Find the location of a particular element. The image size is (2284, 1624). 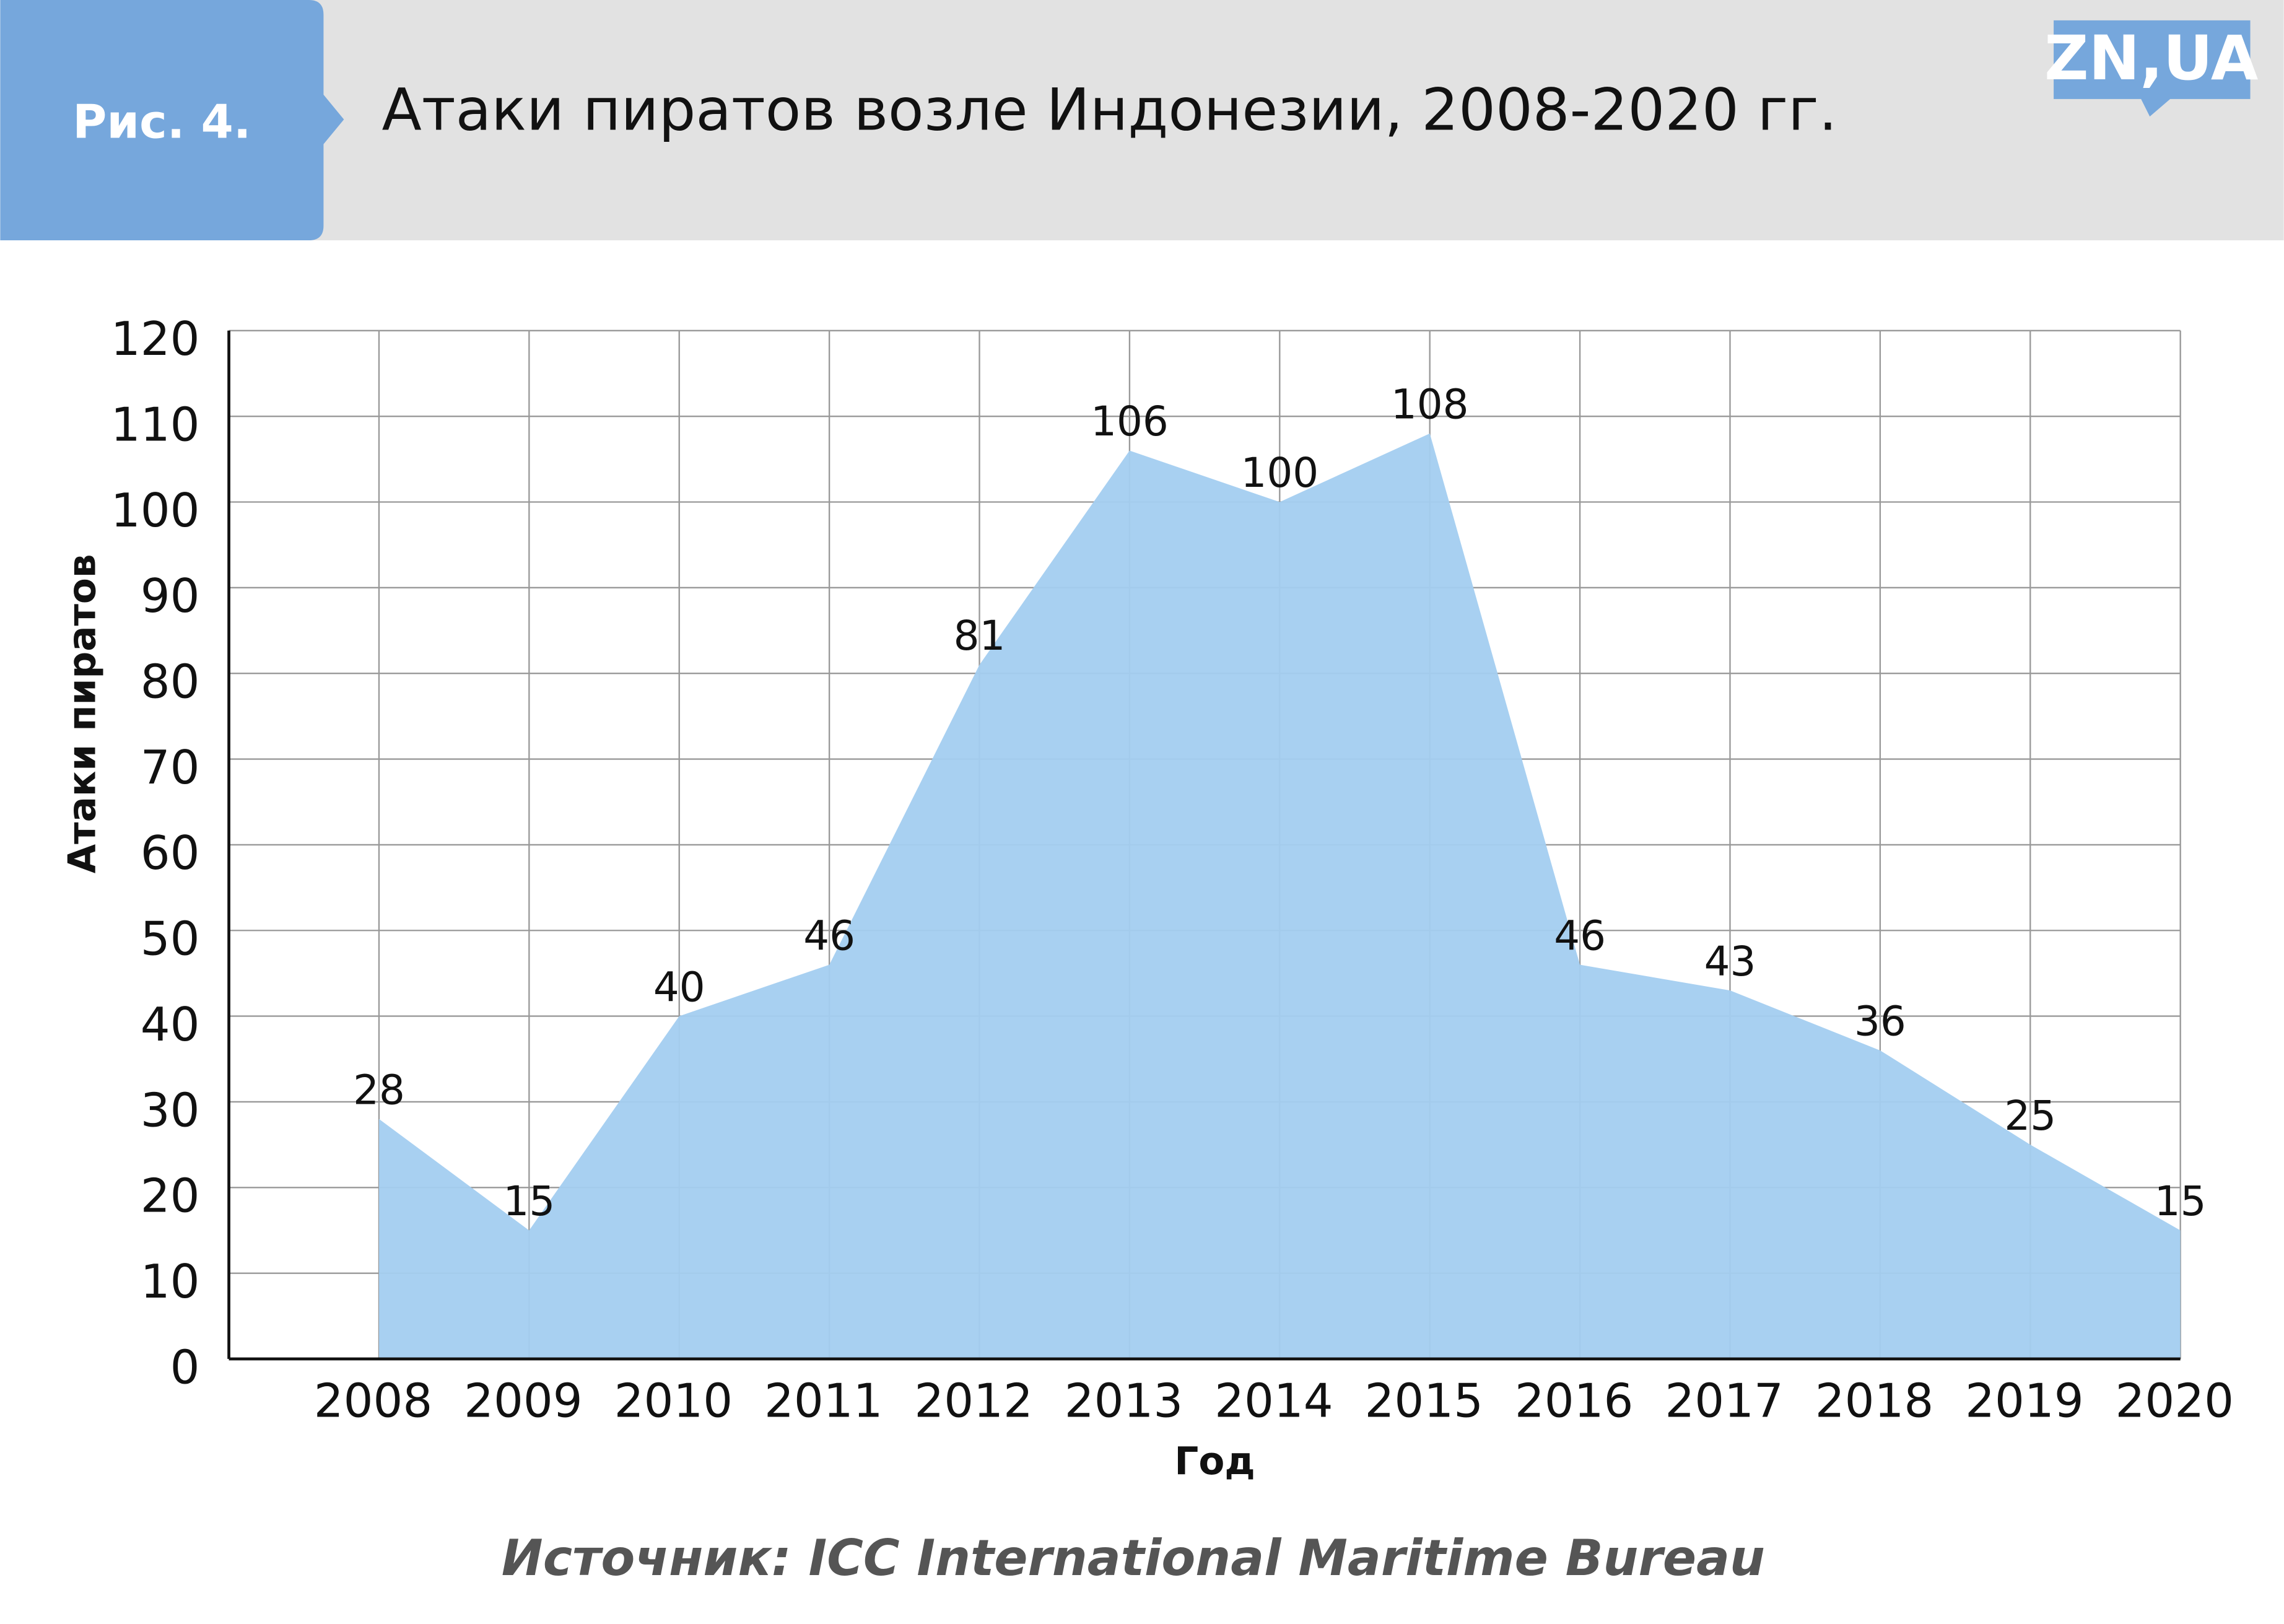

y-tick-label: 90 is located at coordinates (170, 596).